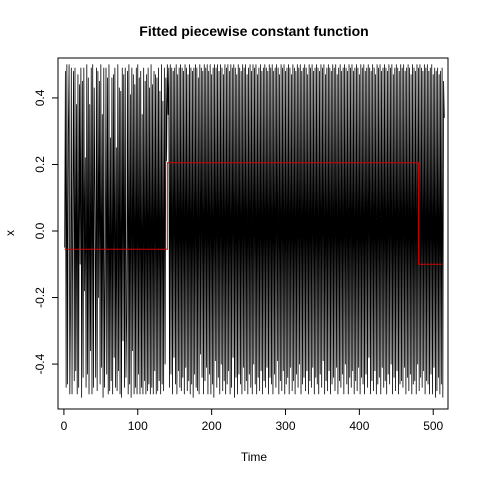 Image resolution: width=480 pixels, height=480 pixels. I want to click on y-tick-label: -0.2, so click(40, 297).